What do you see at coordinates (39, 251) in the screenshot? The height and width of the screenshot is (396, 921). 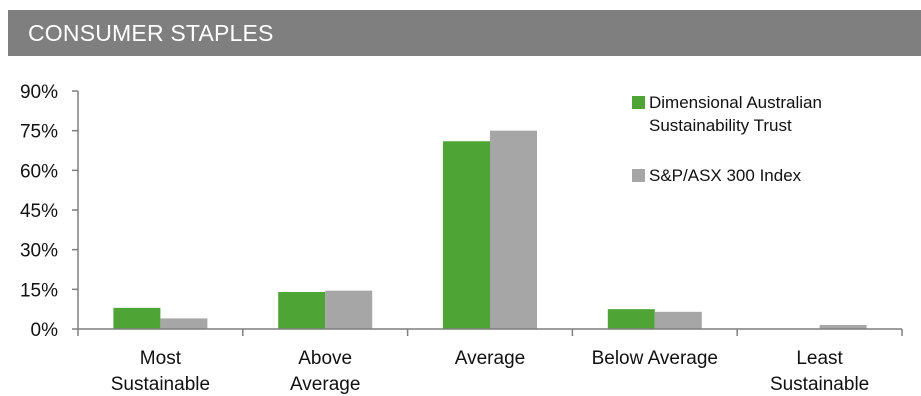 I see `y-tick-label: 30%` at bounding box center [39, 251].